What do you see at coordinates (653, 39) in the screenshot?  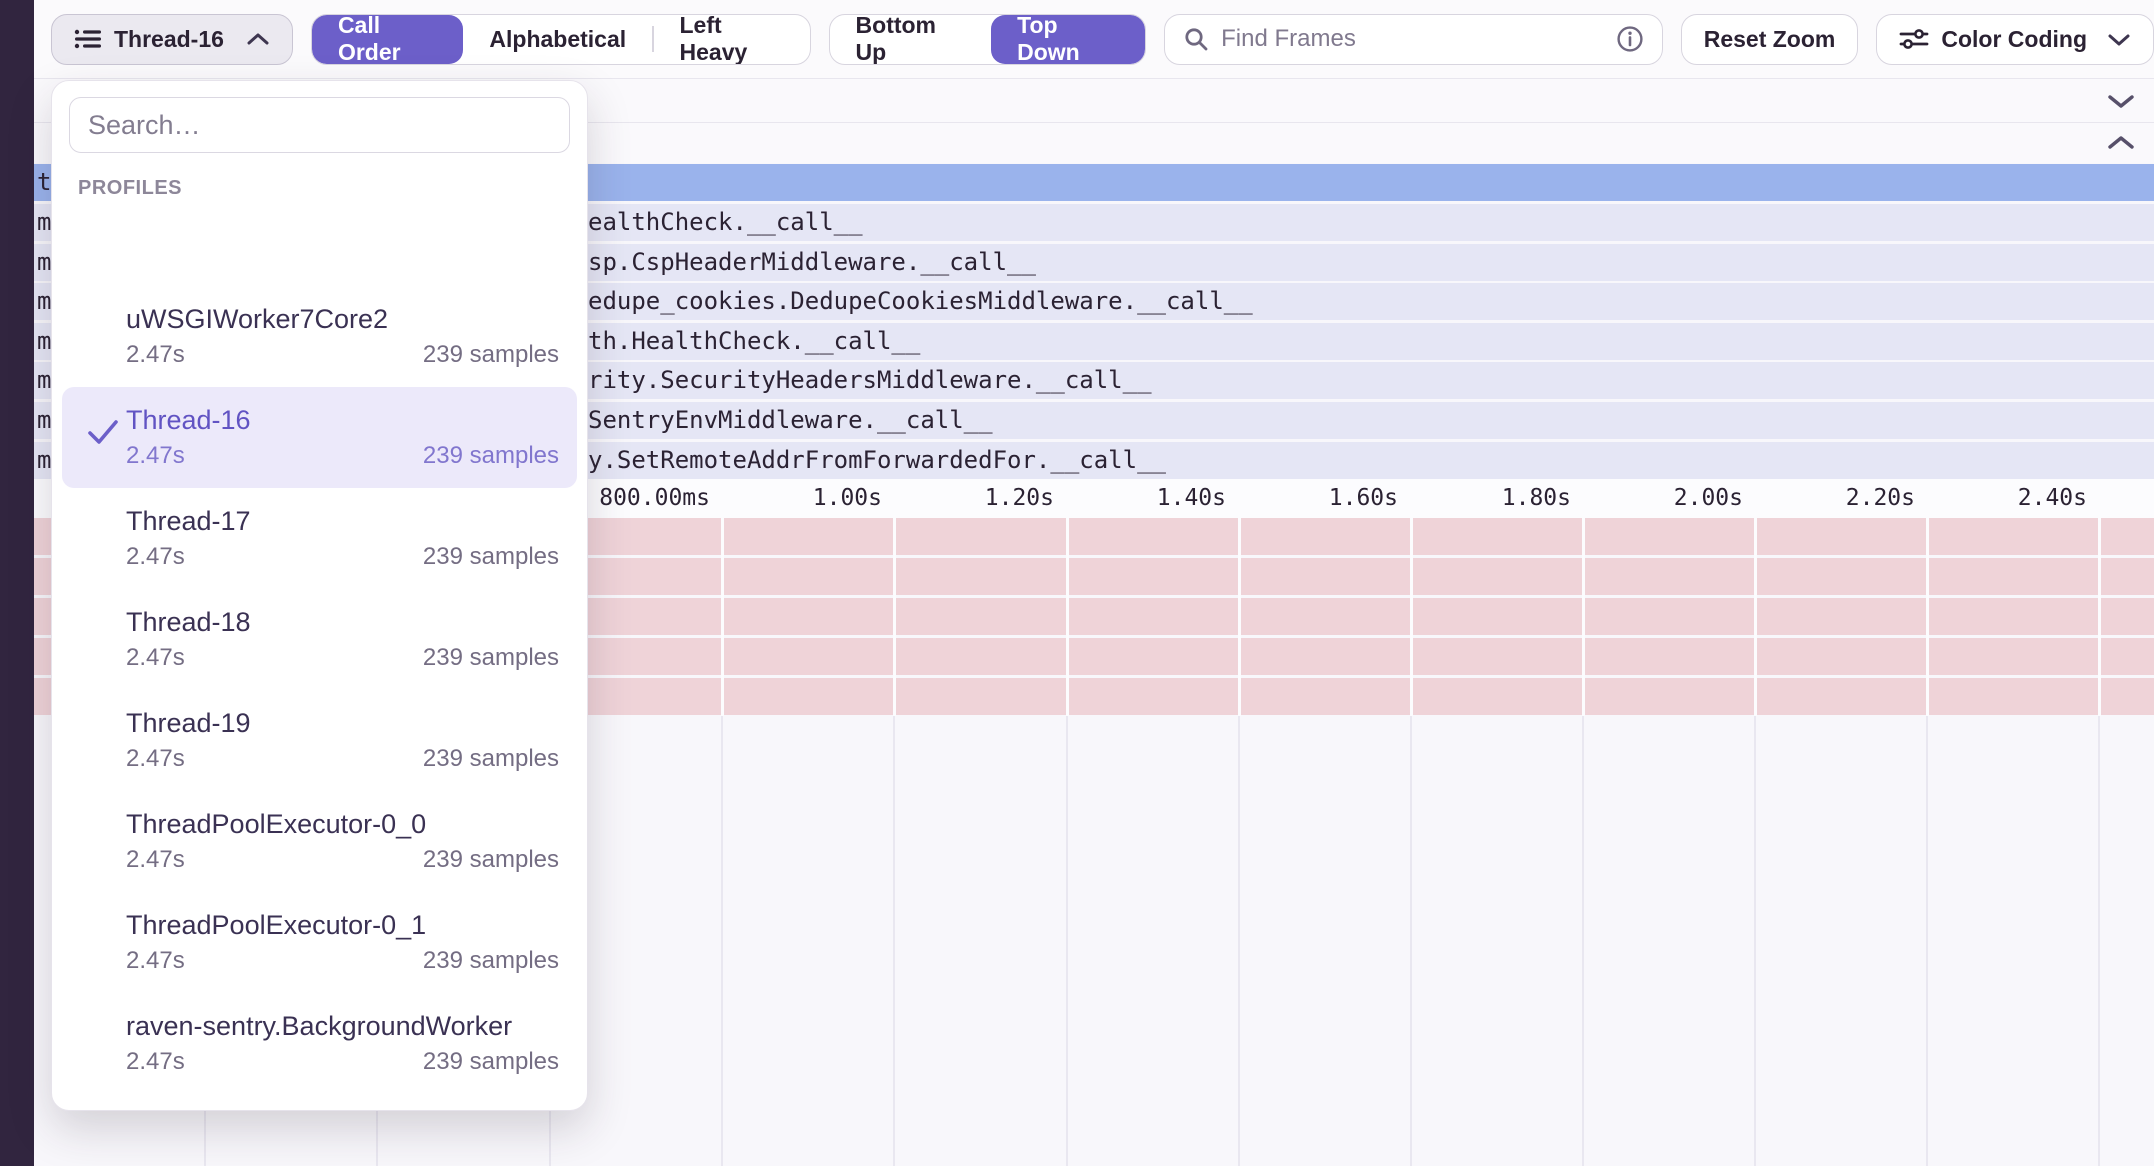 I see `segment-divider` at bounding box center [653, 39].